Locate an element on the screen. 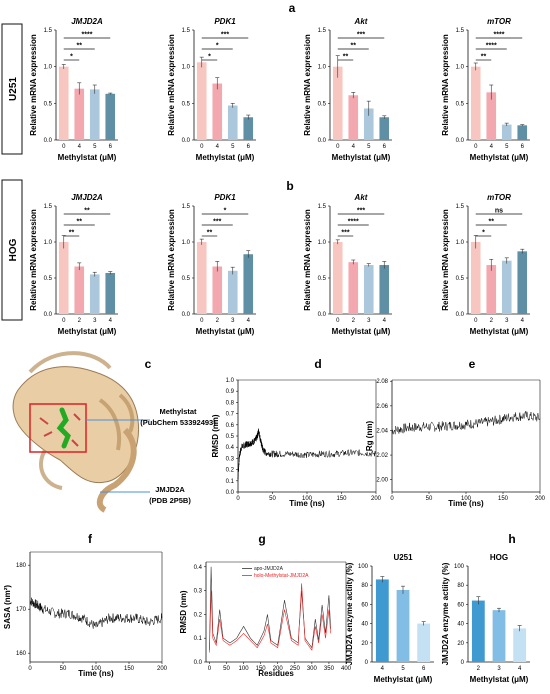 This screenshot has height=694, width=550. y-tick-label: 0.8 is located at coordinates (230, 403).